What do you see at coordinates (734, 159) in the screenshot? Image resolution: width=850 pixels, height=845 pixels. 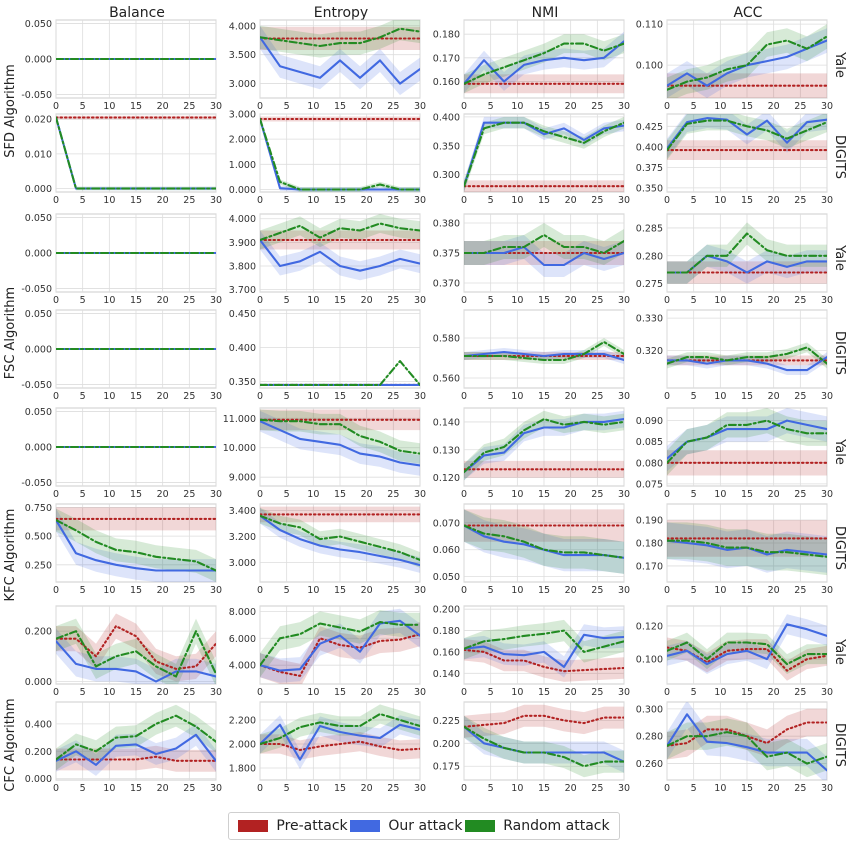 I see `panel-r1-c3: 0 5 10 15 20 25 30 0.350 0.375 0.400 0.425` at bounding box center [734, 159].